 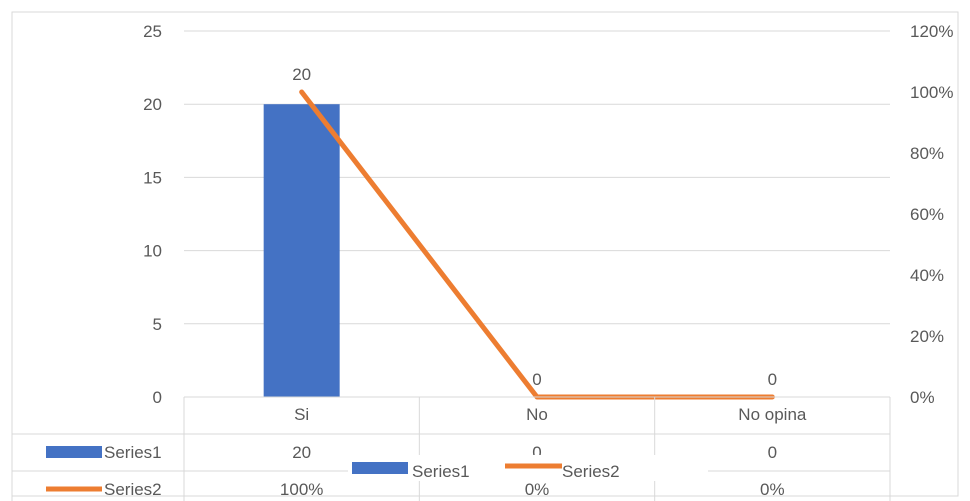 What do you see at coordinates (301, 414) in the screenshot?
I see `category-label: Si` at bounding box center [301, 414].